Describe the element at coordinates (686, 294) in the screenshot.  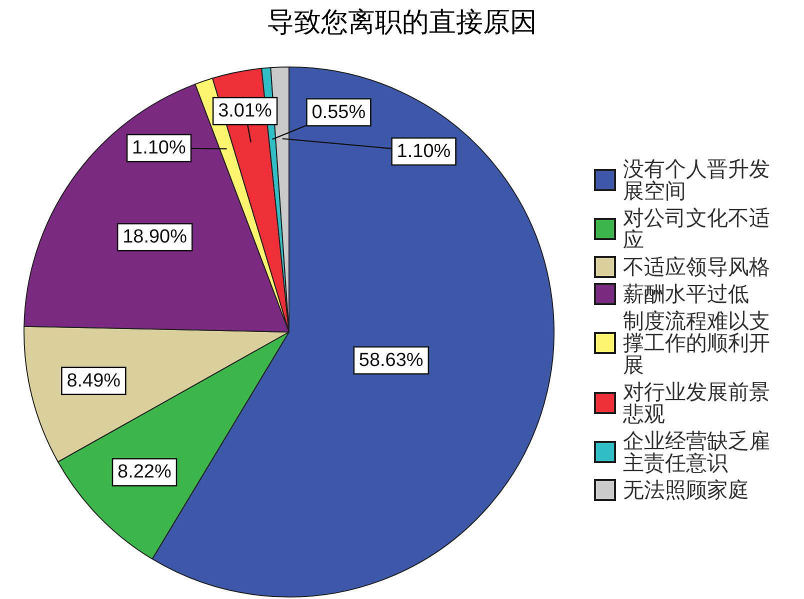
I see `legend-label: 薪酬水平过低` at that location.